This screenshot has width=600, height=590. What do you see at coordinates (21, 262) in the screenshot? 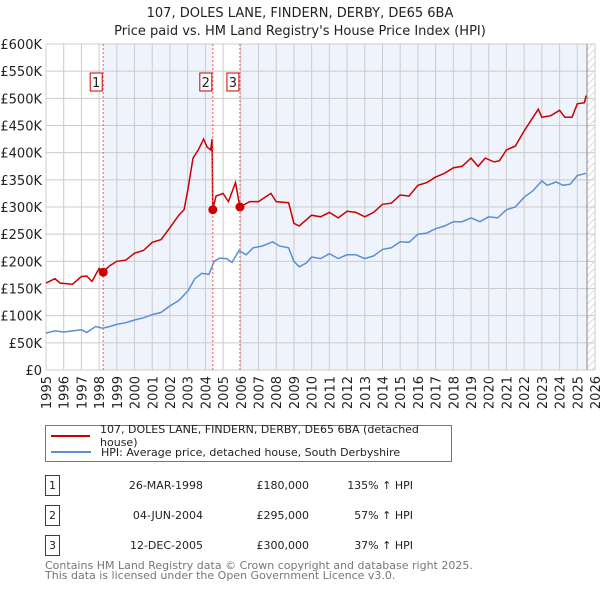
I see `y-tick-label: £200K` at bounding box center [21, 262].